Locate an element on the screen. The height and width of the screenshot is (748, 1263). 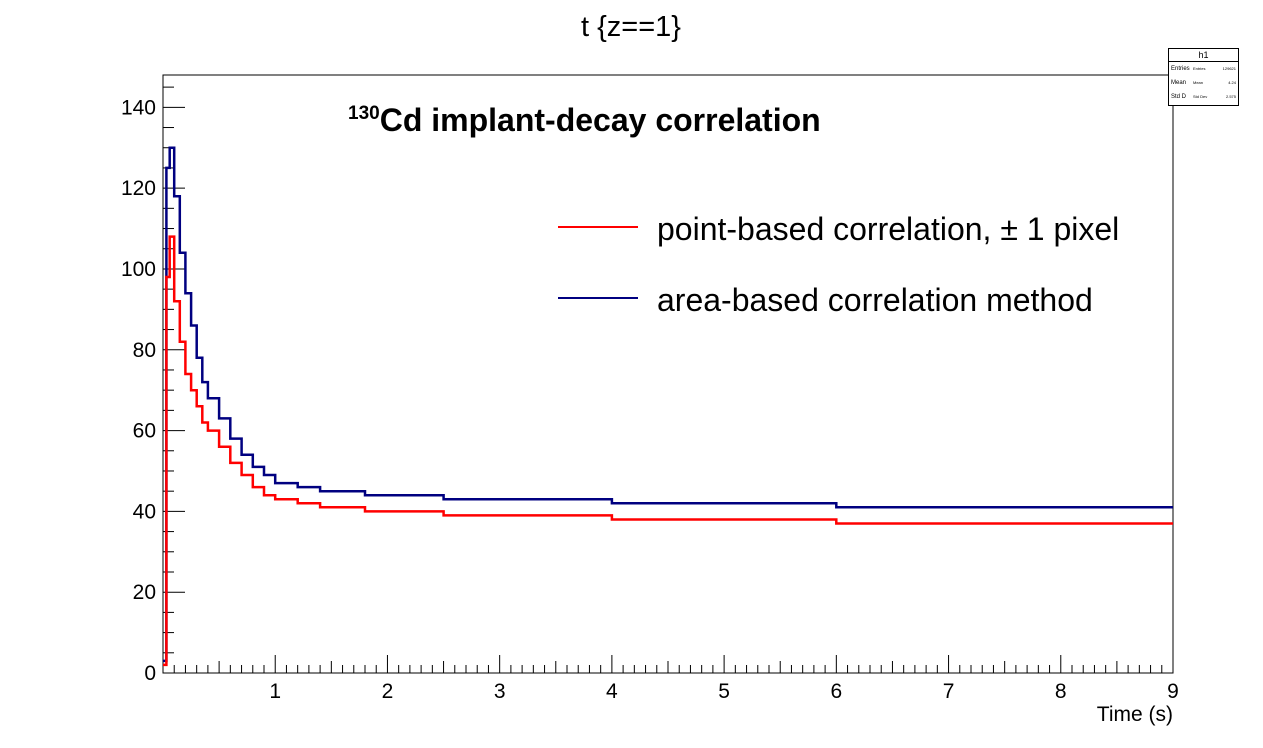
y-tick-label: 60 is located at coordinates (144, 431).